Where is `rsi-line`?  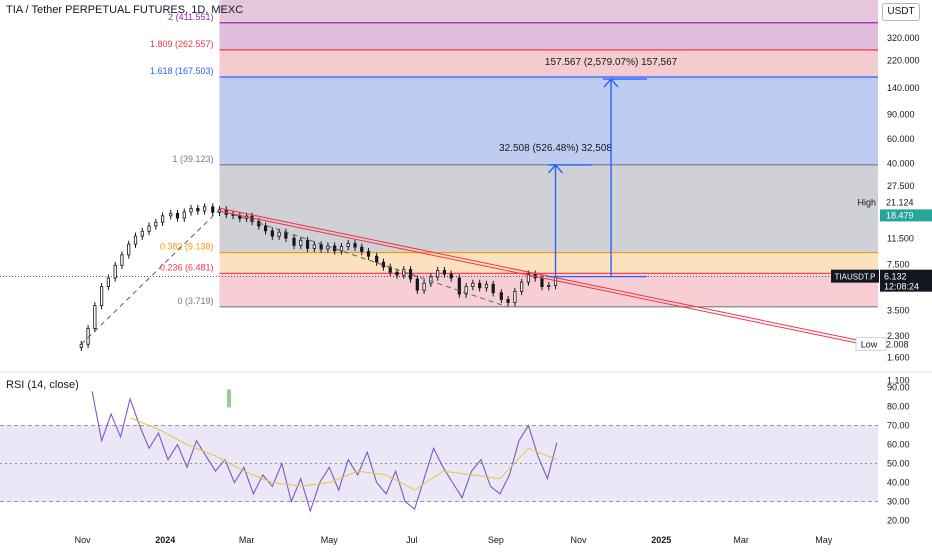
rsi-line is located at coordinates (324, 452).